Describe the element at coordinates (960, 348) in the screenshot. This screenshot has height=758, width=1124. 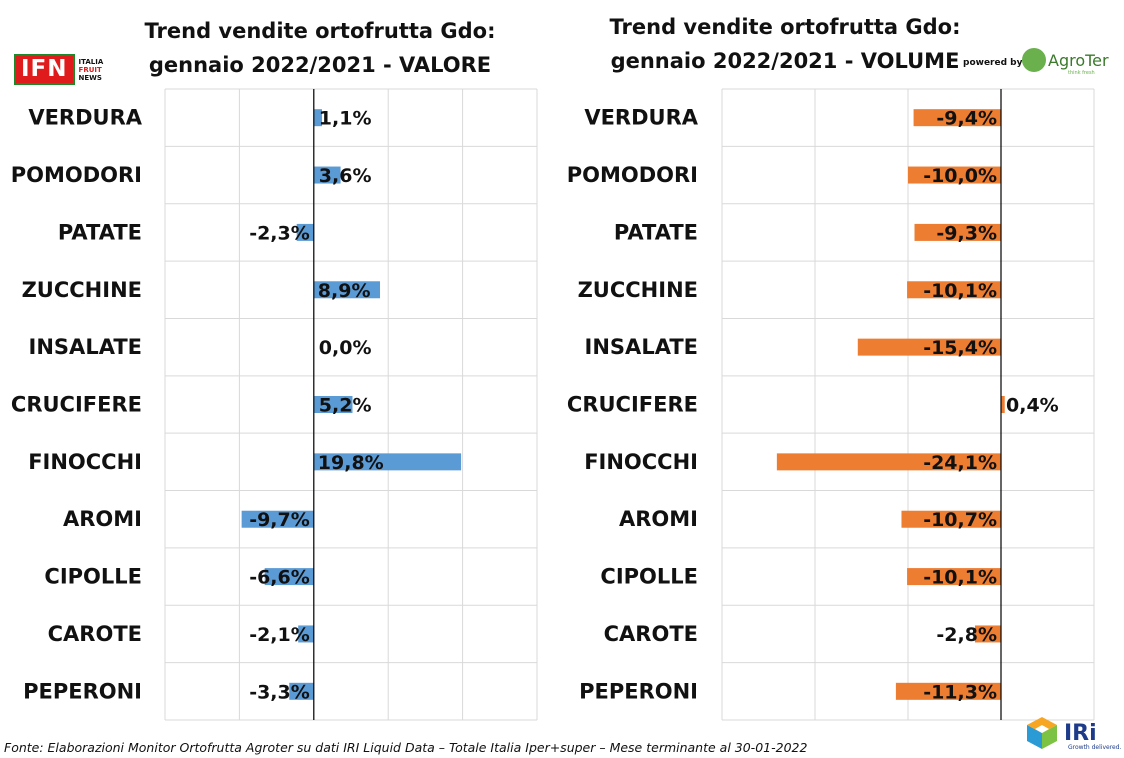
I see `data-label: -15,4%` at that location.